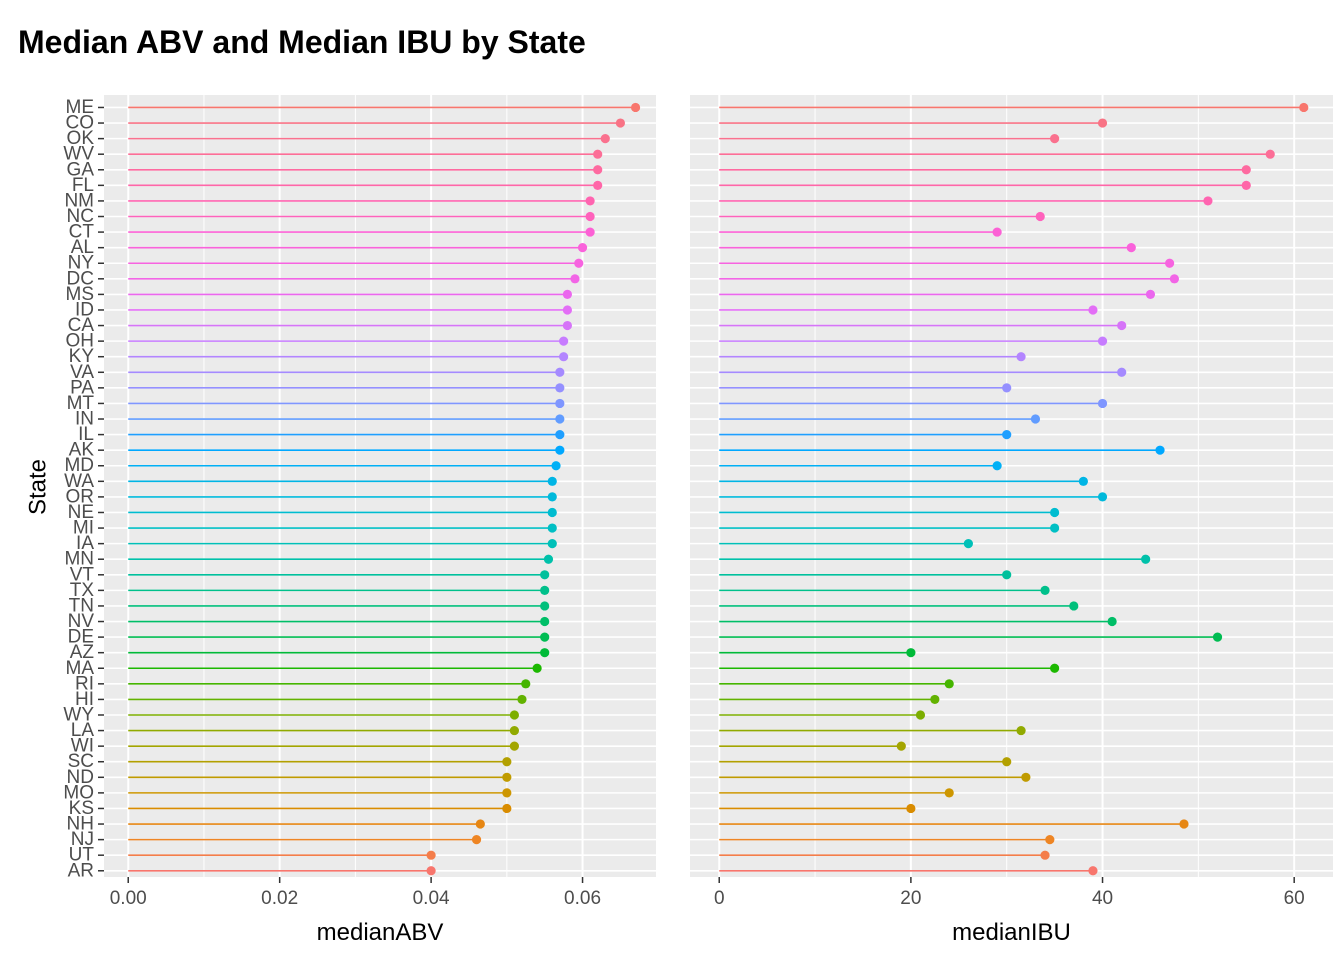 This screenshot has height=960, width=1344. What do you see at coordinates (81, 263) in the screenshot?
I see `state-label: NY` at bounding box center [81, 263].